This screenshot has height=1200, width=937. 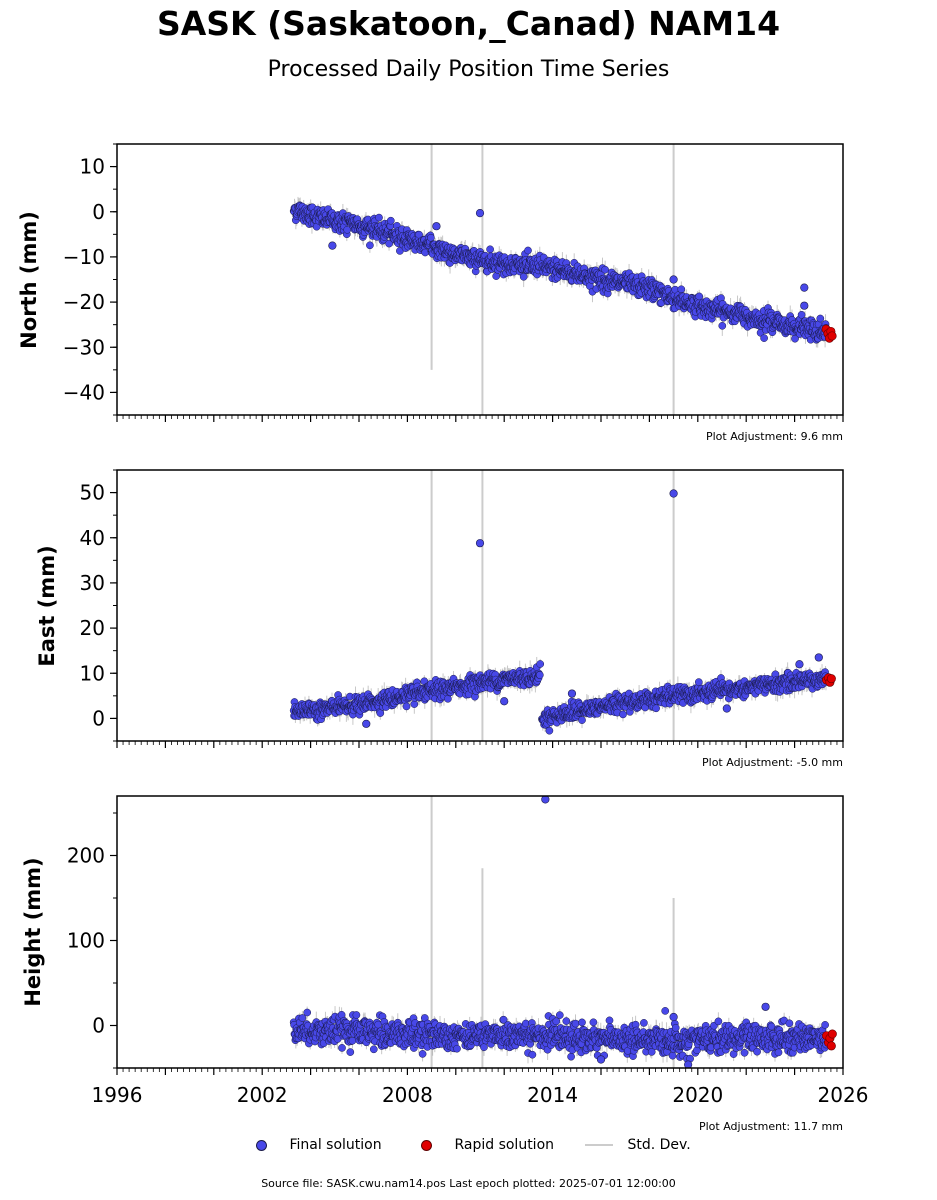 I want to click on east-y-axis: 50 40 30 20 10 0, so click(x=98, y=605).